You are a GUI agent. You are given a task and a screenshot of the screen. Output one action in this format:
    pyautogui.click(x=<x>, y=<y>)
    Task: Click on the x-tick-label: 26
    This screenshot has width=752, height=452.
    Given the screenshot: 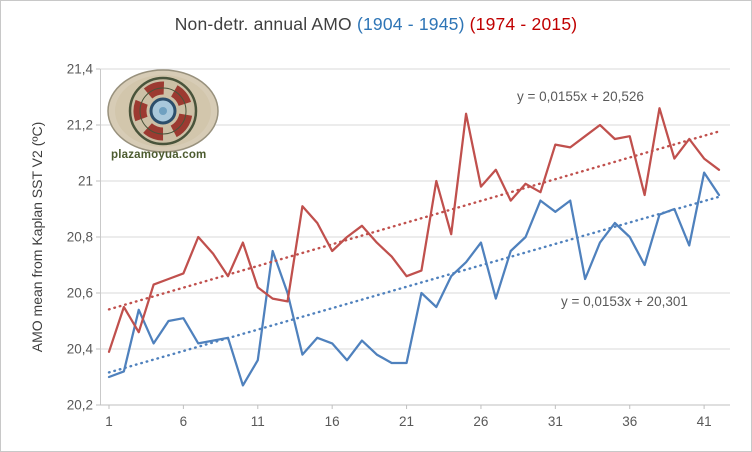 What is the action you would take?
    pyautogui.click(x=480, y=421)
    